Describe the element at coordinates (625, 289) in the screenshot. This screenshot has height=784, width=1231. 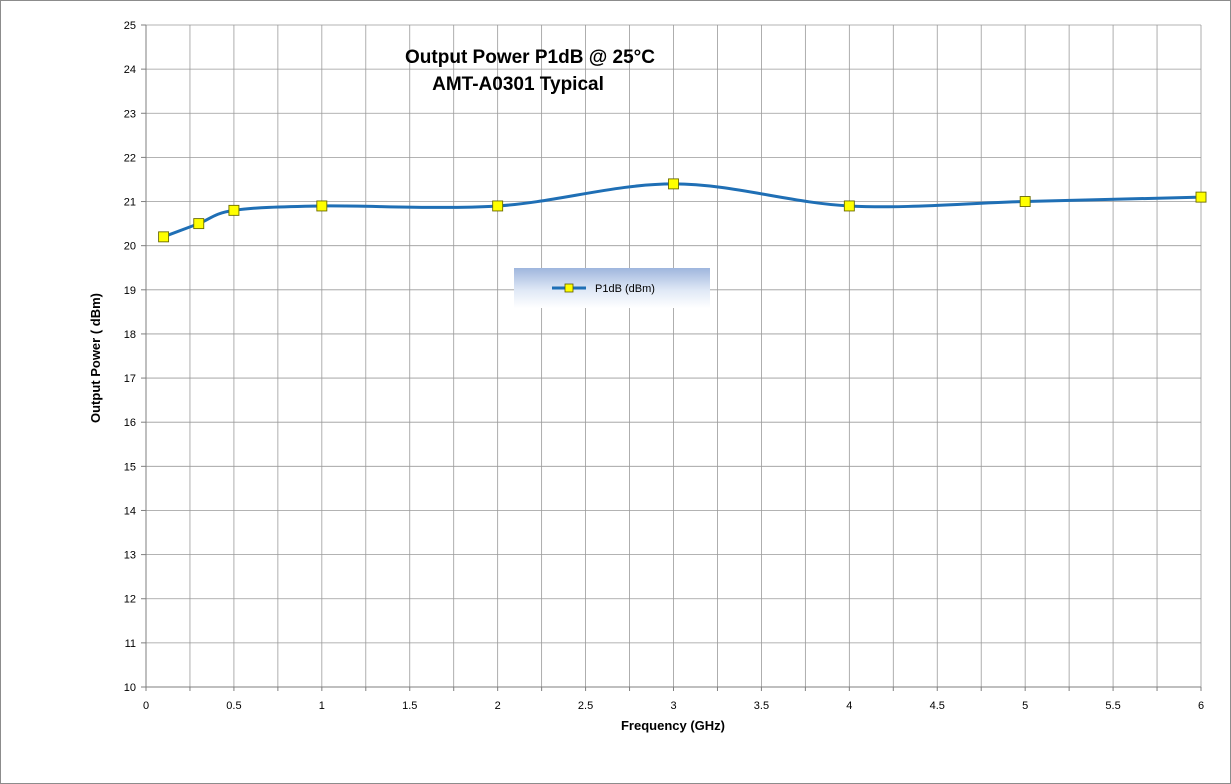
I see `legend-label: P1dB (dBm)` at that location.